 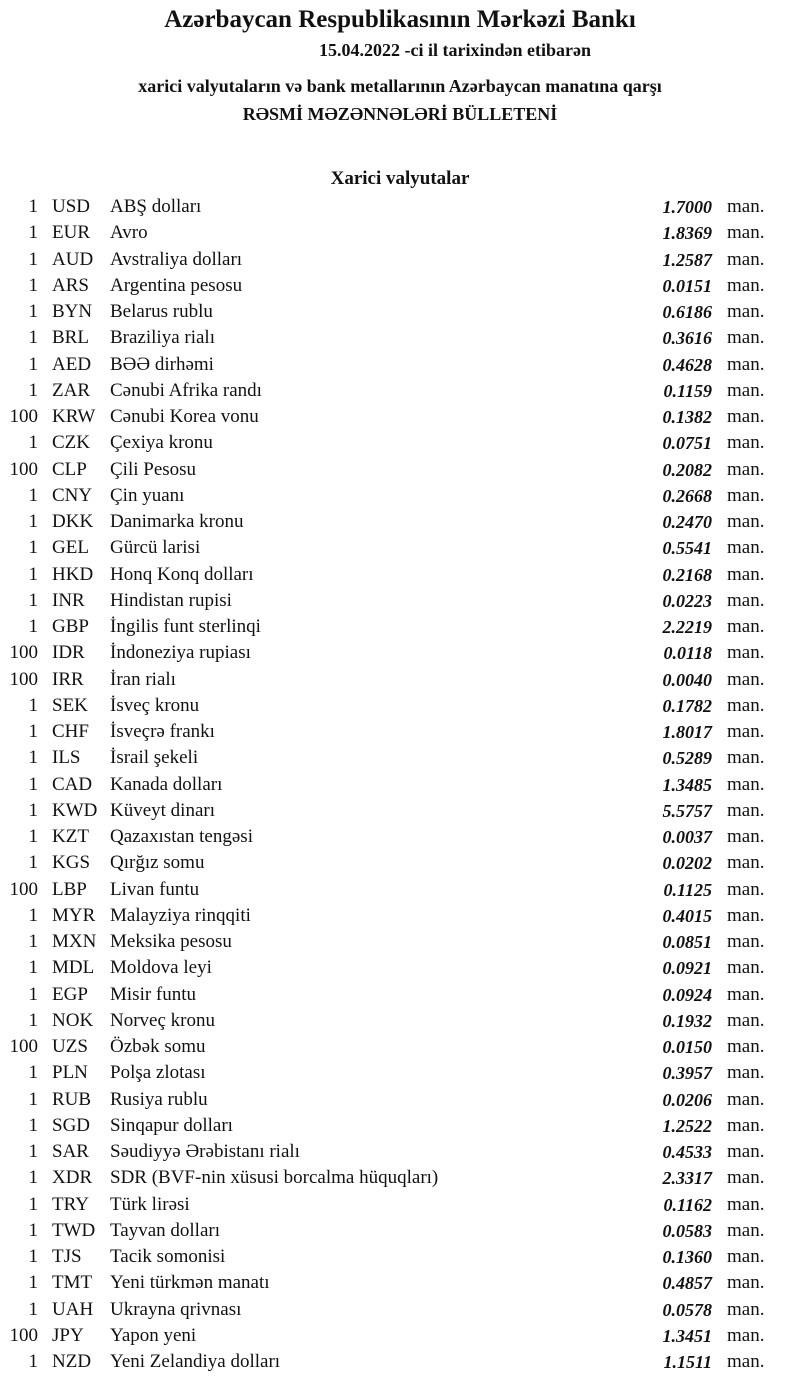 What do you see at coordinates (400, 653) in the screenshot?
I see `currency-row: 100 IDR İndoneziya rupiası 0.0118 man.` at bounding box center [400, 653].